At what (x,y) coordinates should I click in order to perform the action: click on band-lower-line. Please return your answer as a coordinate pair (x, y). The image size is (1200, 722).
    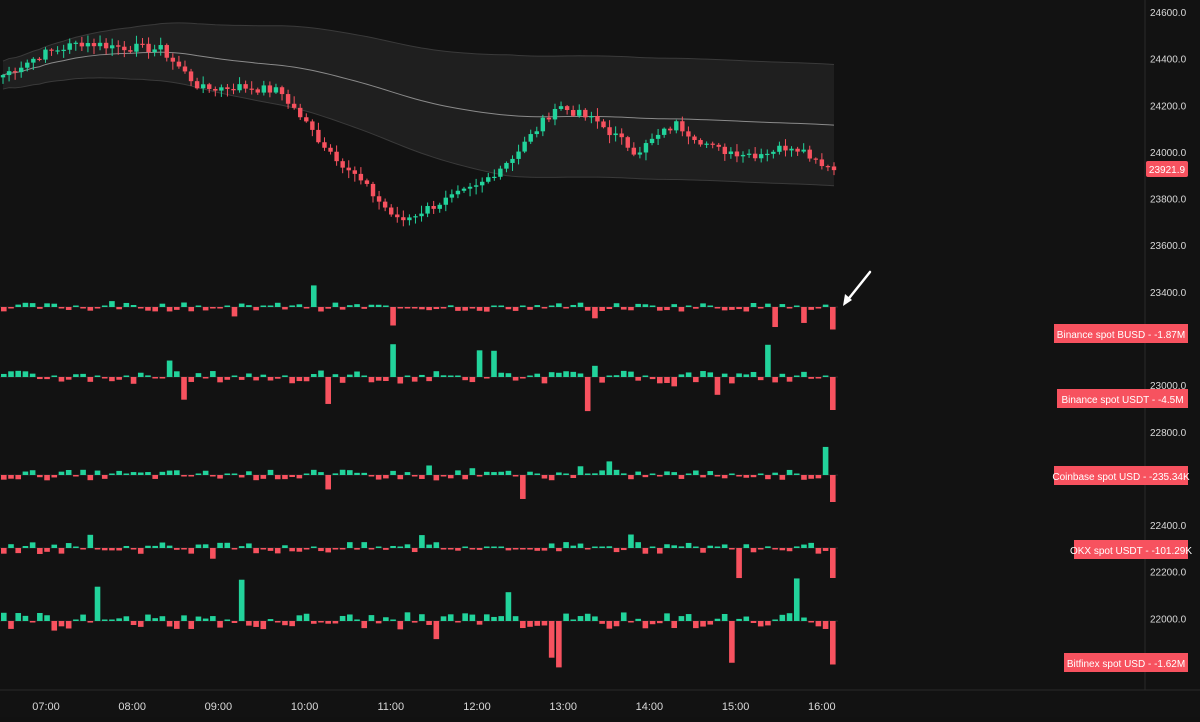
    Looking at the image, I should click on (418, 132).